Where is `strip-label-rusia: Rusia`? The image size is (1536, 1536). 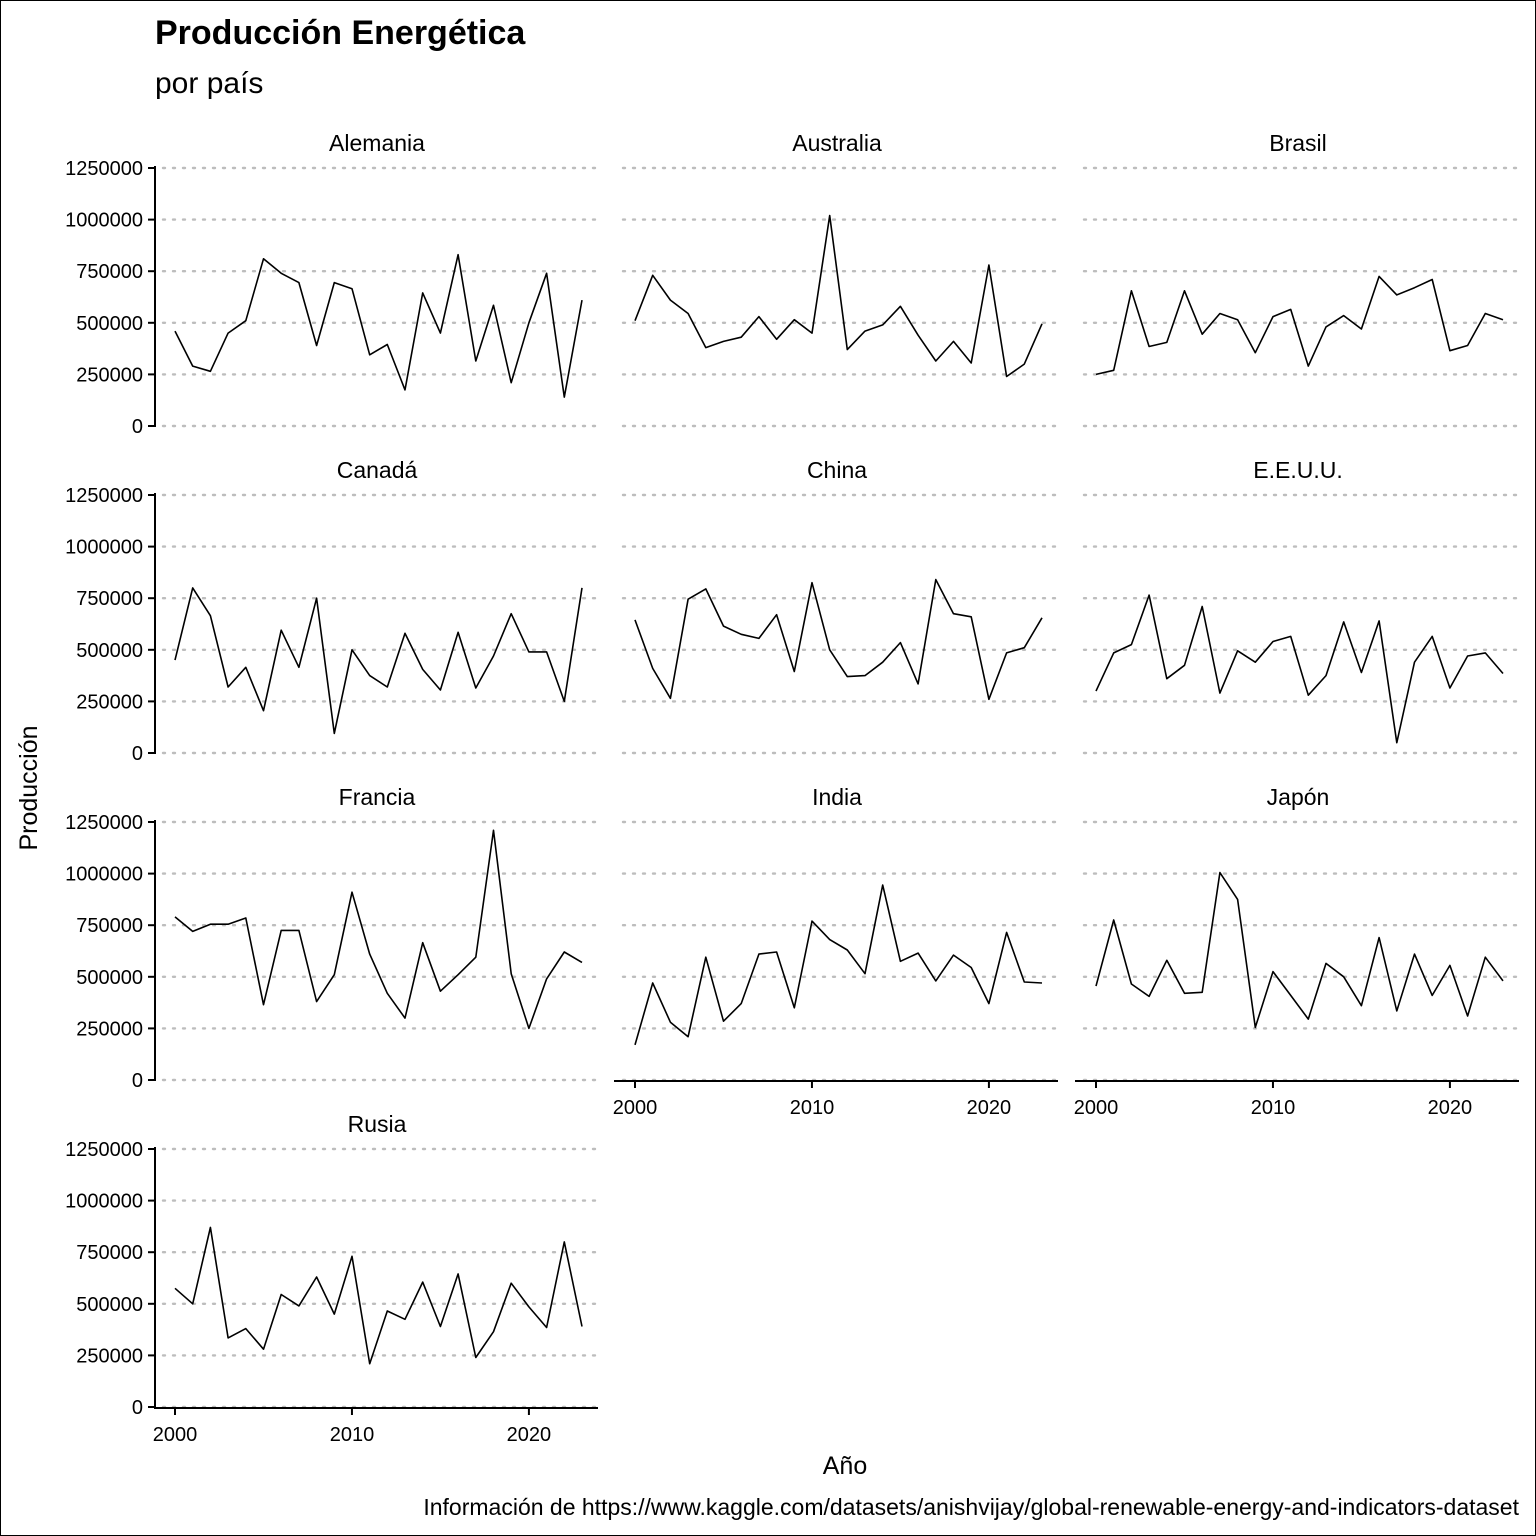 strip-label-rusia: Rusia is located at coordinates (377, 1124).